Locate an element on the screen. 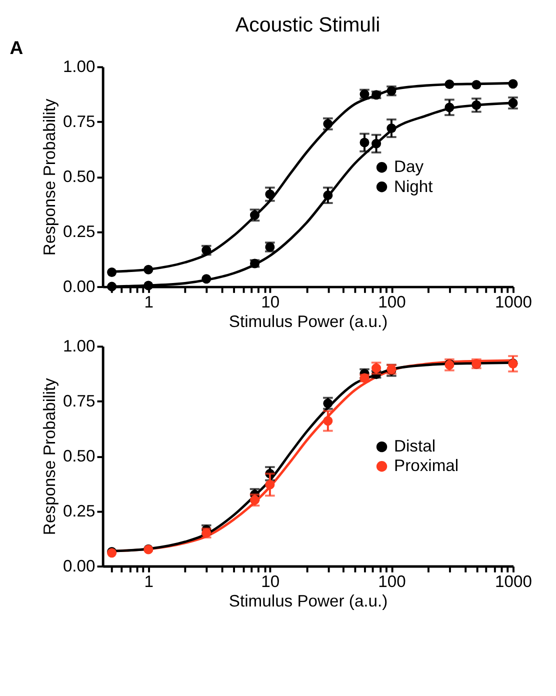 This screenshot has height=696, width=556. legend-label: Day is located at coordinates (409, 166).